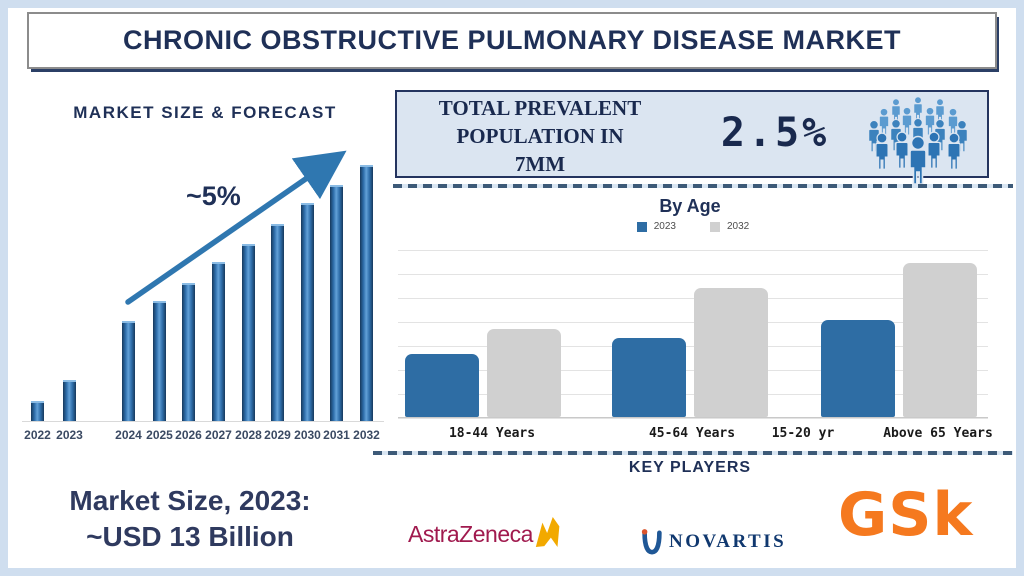 This screenshot has width=1024, height=576. What do you see at coordinates (738, 226) in the screenshot?
I see `legend-label-2032: 2032` at bounding box center [738, 226].